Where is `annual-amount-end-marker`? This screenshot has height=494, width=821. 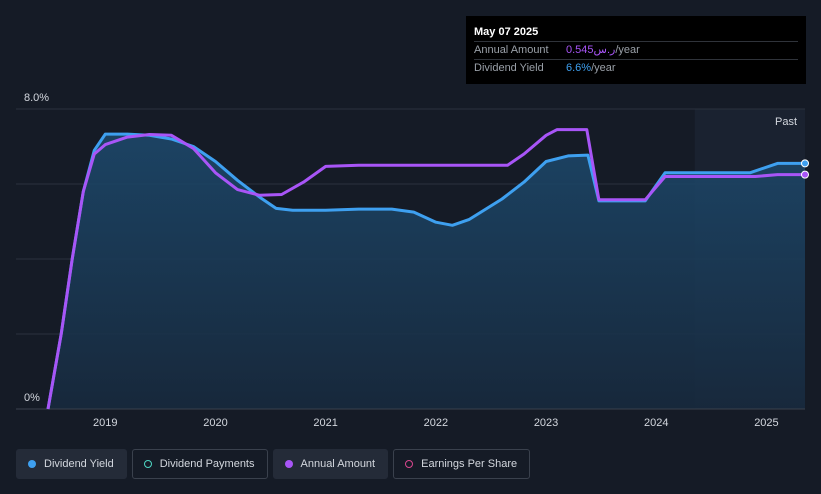 annual-amount-end-marker is located at coordinates (805, 174).